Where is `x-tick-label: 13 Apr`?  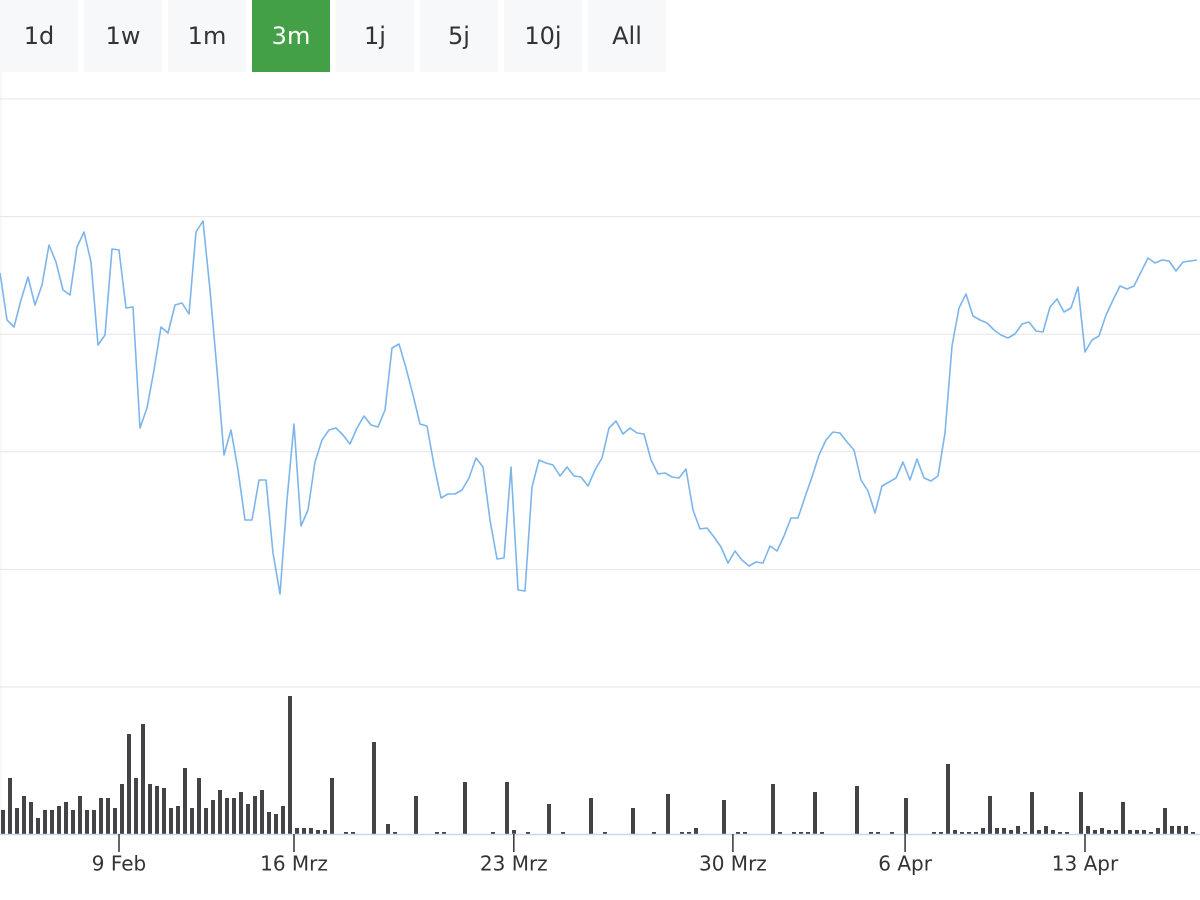
x-tick-label: 13 Apr is located at coordinates (1085, 864).